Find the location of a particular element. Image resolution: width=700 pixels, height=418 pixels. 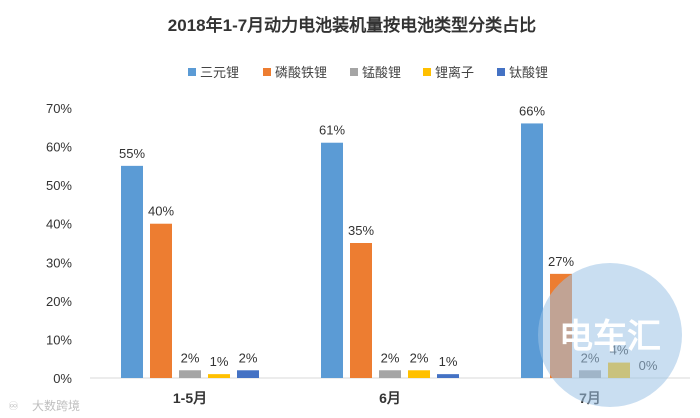

data-label: 35% is located at coordinates (361, 230).